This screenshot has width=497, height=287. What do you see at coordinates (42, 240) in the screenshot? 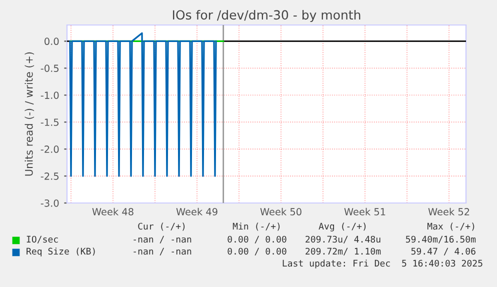
I see `legend-label: IO/sec` at bounding box center [42, 240].